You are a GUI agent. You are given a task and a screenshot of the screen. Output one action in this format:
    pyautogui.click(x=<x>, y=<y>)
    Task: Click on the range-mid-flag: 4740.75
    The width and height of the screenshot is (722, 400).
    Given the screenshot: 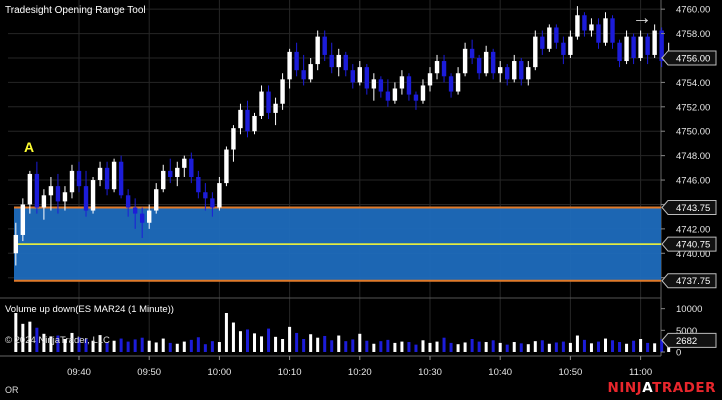 What is the action you would take?
    pyautogui.click(x=689, y=244)
    